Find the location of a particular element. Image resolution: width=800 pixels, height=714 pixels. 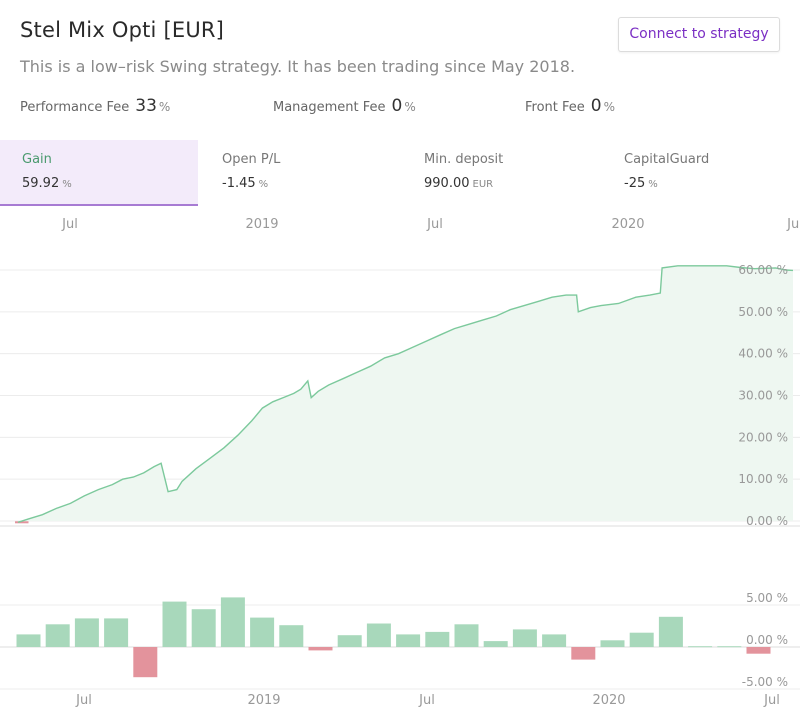

tab-gain: Gain 59.92% is located at coordinates (99, 173).